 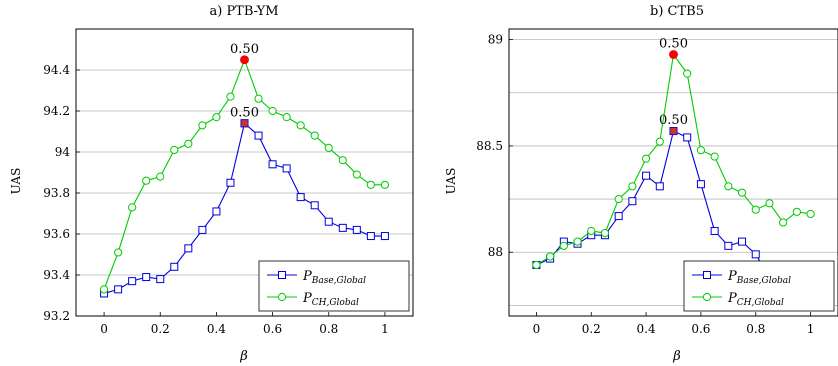 What do you see at coordinates (56, 234) in the screenshot?
I see `y-tick-label: 93.6` at bounding box center [56, 234].